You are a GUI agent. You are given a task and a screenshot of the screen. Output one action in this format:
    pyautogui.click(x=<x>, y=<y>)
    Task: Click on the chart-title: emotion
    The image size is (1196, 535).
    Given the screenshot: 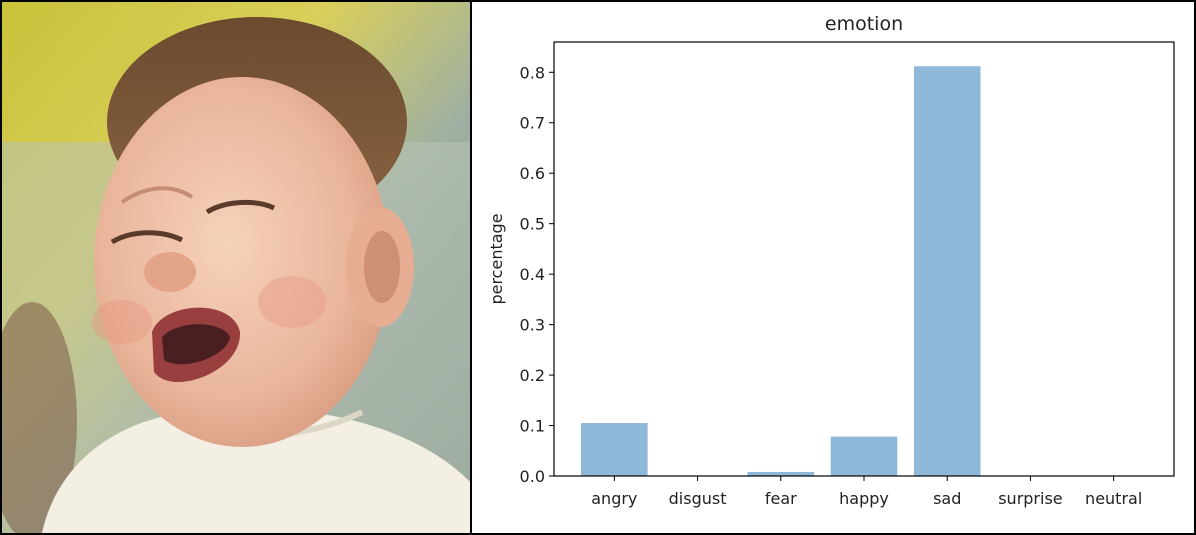 What is the action you would take?
    pyautogui.click(x=864, y=24)
    